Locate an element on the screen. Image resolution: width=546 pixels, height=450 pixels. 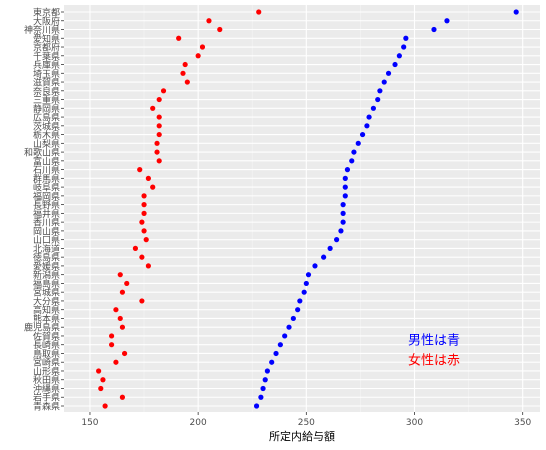
annotation-male: 男性は青 is located at coordinates (434, 340).